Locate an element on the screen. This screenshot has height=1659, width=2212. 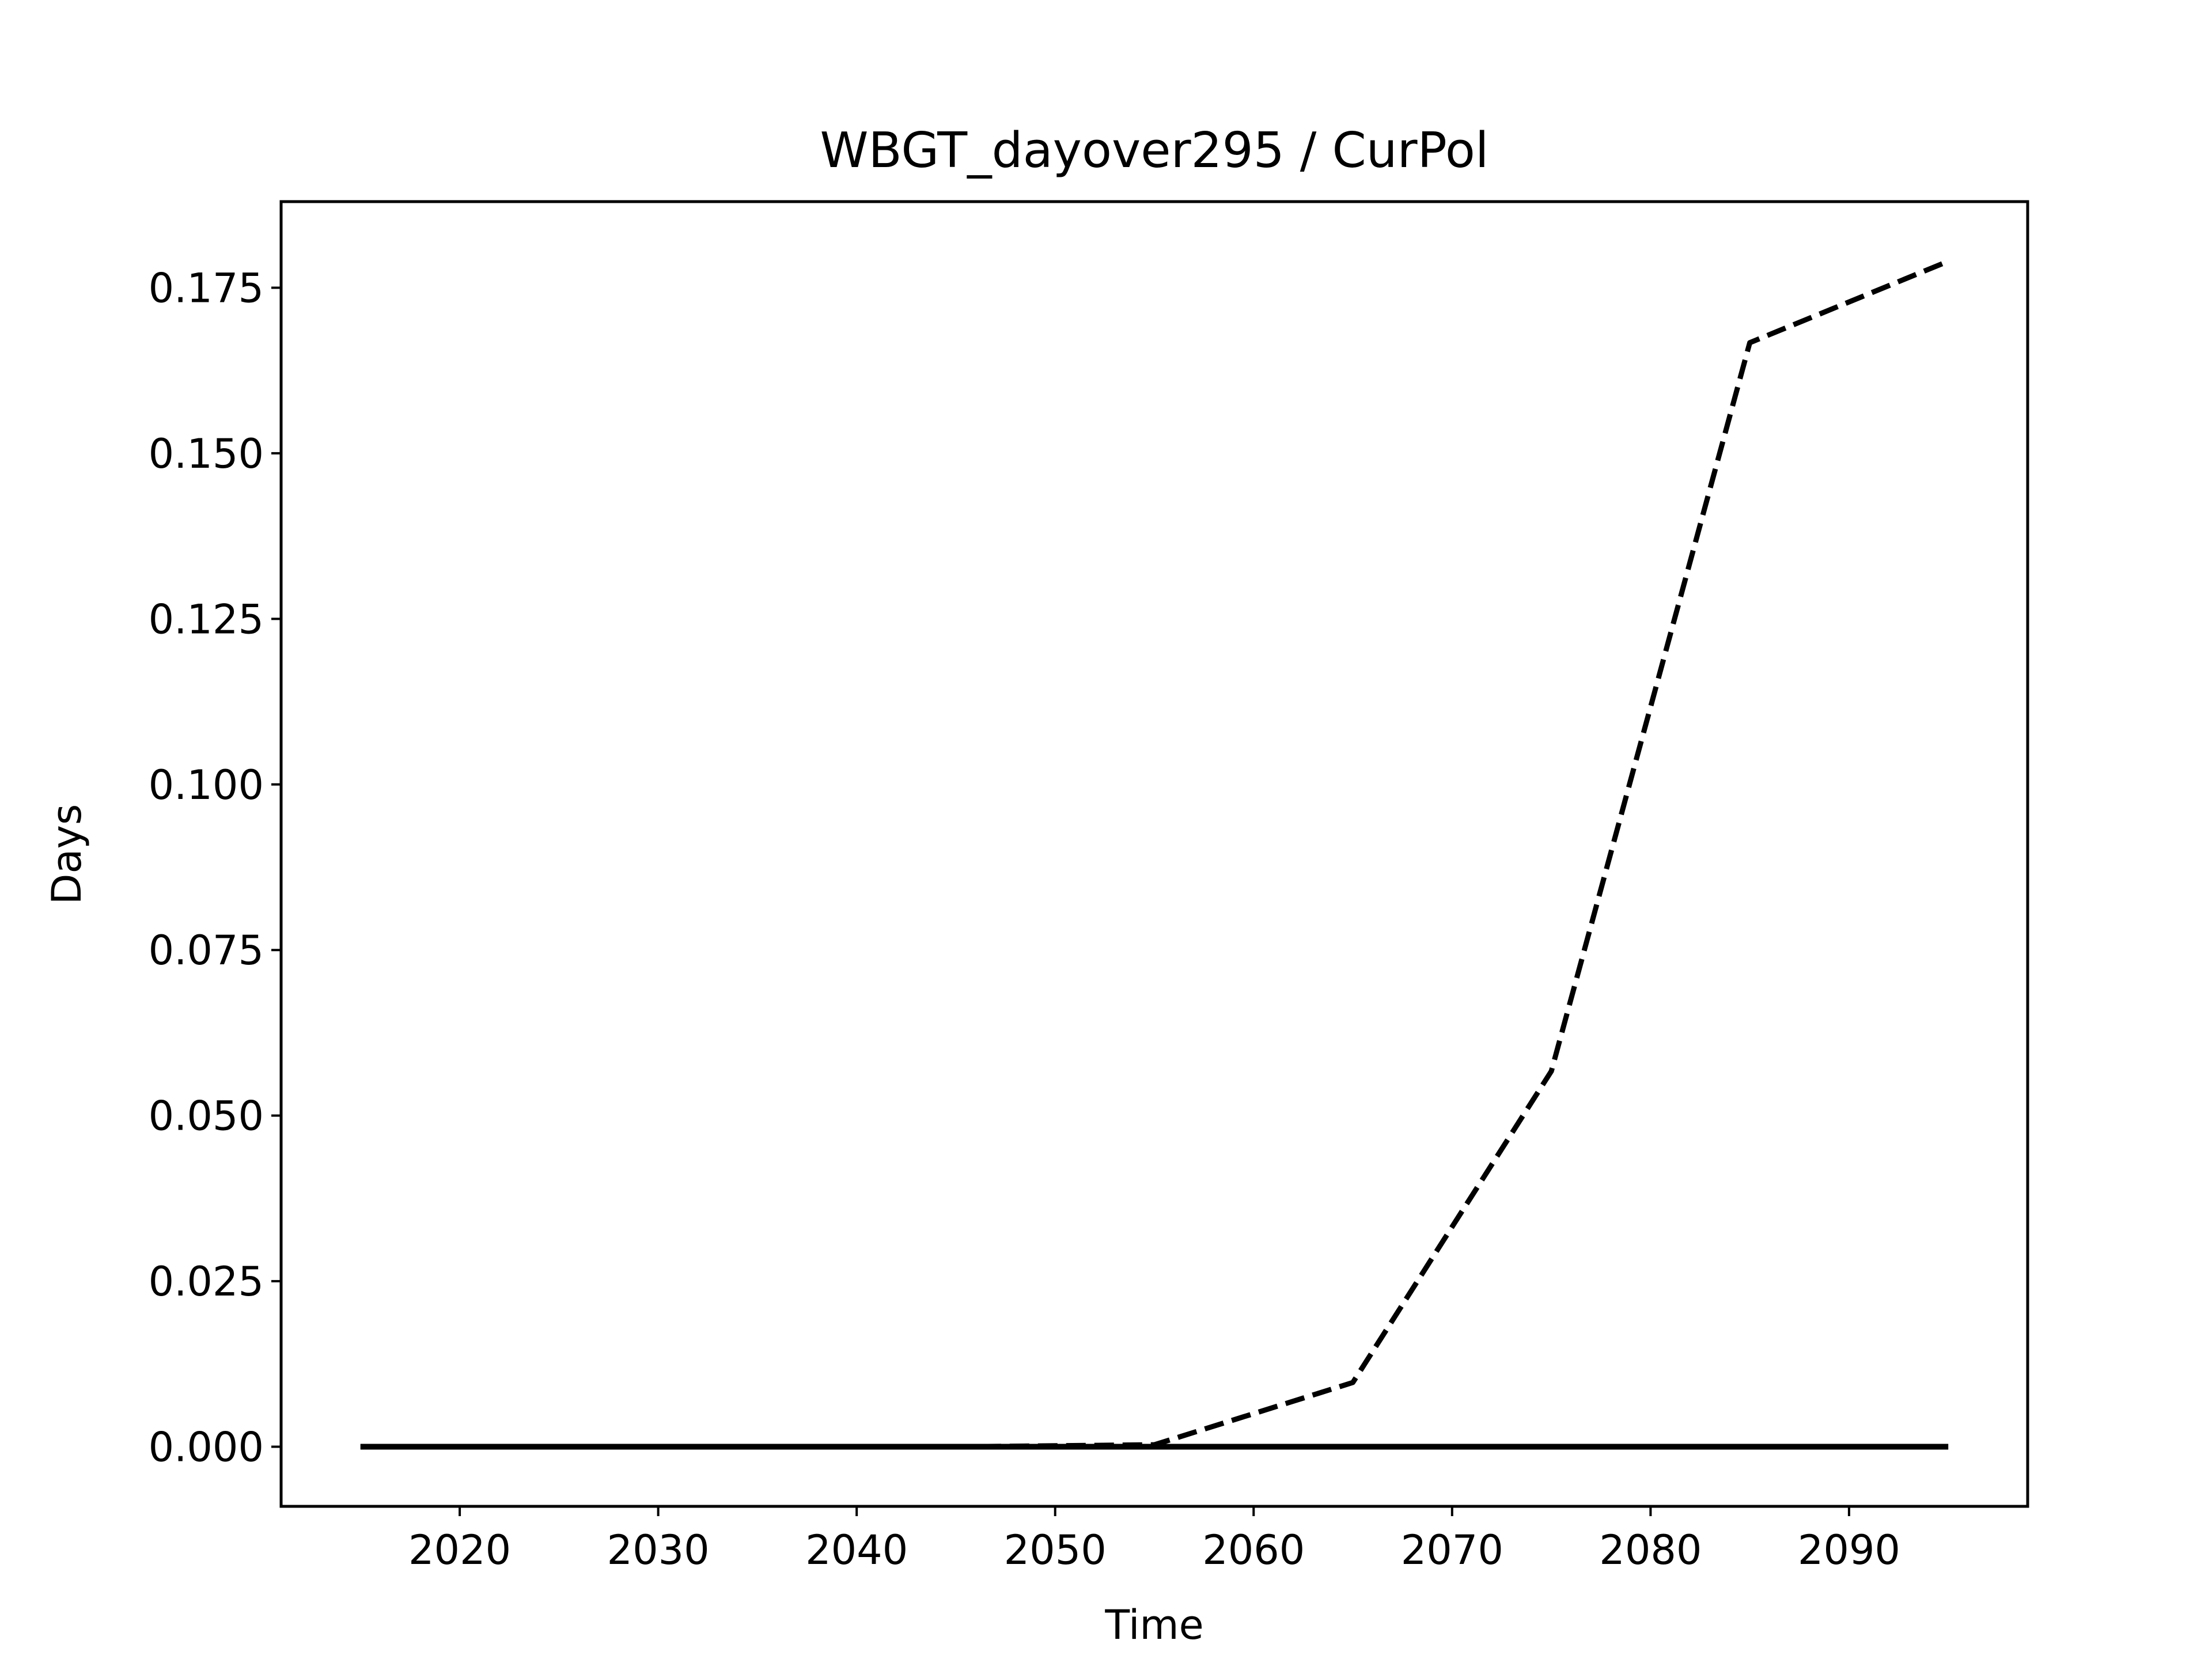
y-tick-label: 0.125 is located at coordinates (206, 619).